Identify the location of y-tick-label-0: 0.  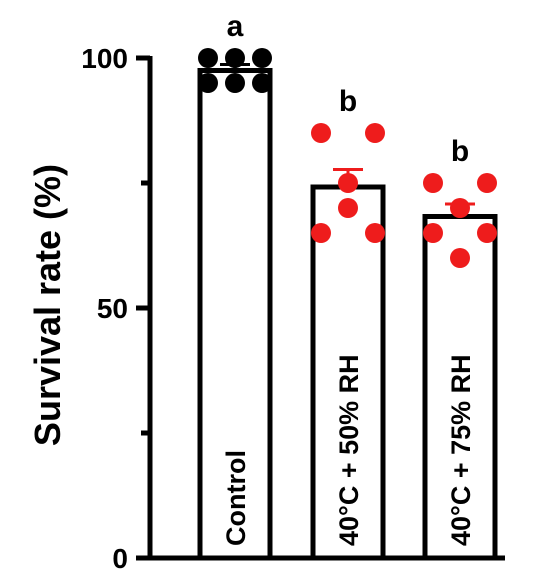
(120, 558).